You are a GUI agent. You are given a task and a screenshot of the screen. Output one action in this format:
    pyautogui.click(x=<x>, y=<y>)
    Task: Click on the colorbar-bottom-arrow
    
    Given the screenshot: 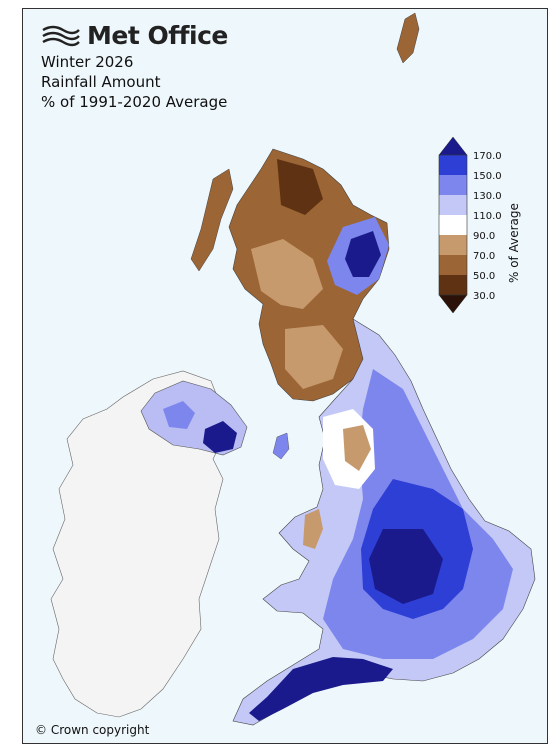 What is the action you would take?
    pyautogui.click(x=453, y=304)
    